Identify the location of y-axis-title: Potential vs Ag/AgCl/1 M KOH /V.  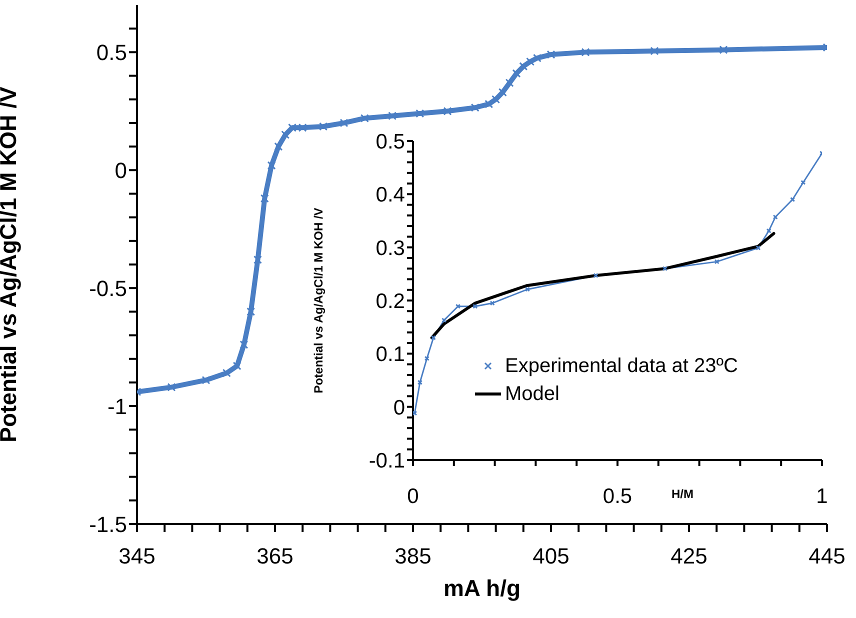
(318, 301).